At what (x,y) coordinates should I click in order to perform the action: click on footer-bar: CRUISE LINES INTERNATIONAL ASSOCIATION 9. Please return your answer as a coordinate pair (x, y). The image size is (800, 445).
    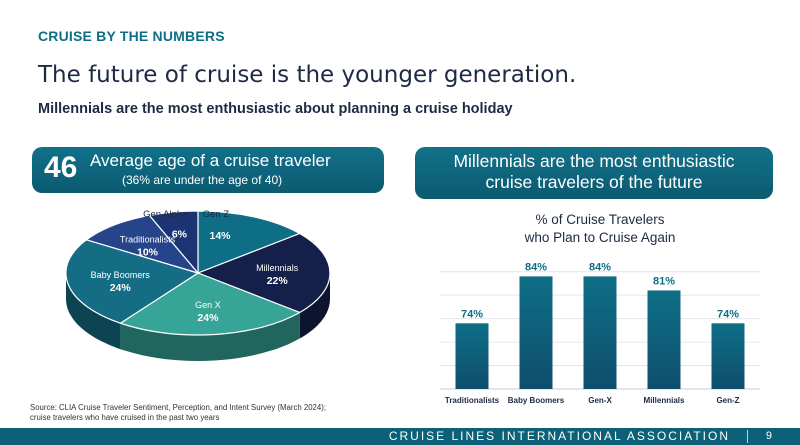
    Looking at the image, I should click on (400, 436).